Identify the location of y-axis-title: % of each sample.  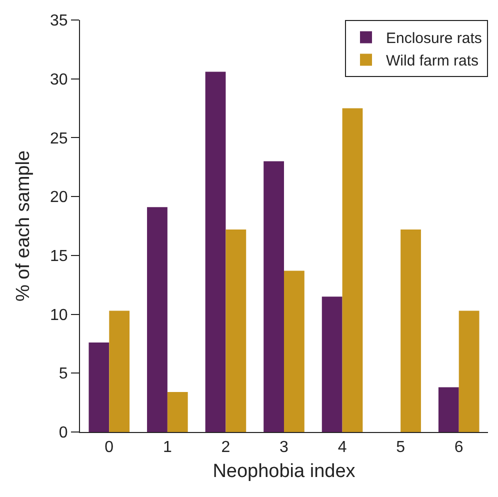
(23, 226).